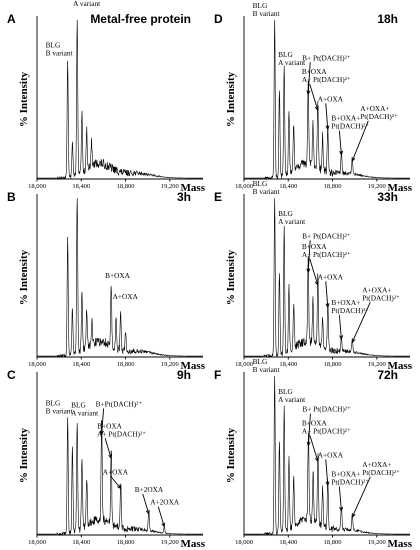  Describe the element at coordinates (119, 403) in the screenshot. I see `peak-annotation: B+Pt(DACH)²⁺` at that location.